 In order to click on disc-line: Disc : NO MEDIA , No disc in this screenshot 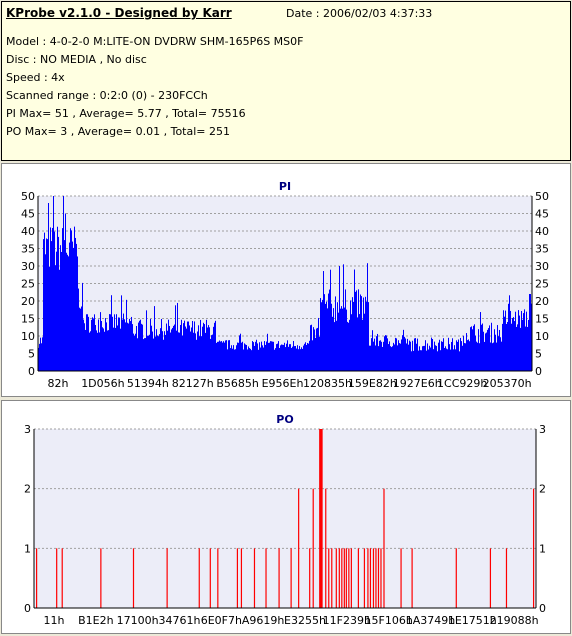, I will do `click(76, 59)`.